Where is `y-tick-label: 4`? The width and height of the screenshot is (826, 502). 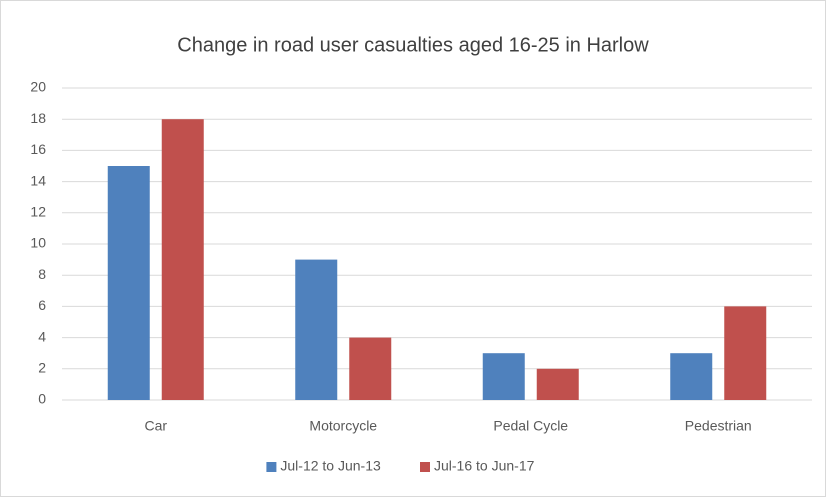 y-tick-label: 4 is located at coordinates (42, 336).